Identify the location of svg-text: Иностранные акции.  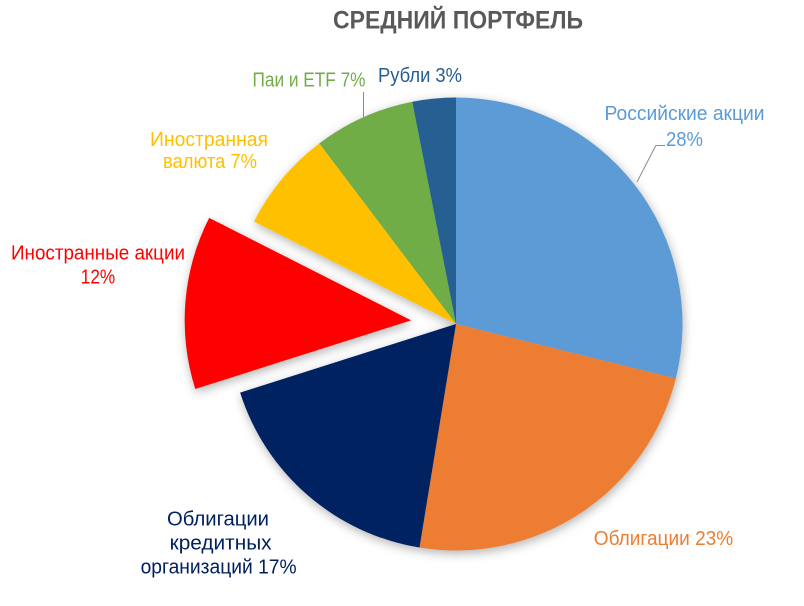
(98, 254).